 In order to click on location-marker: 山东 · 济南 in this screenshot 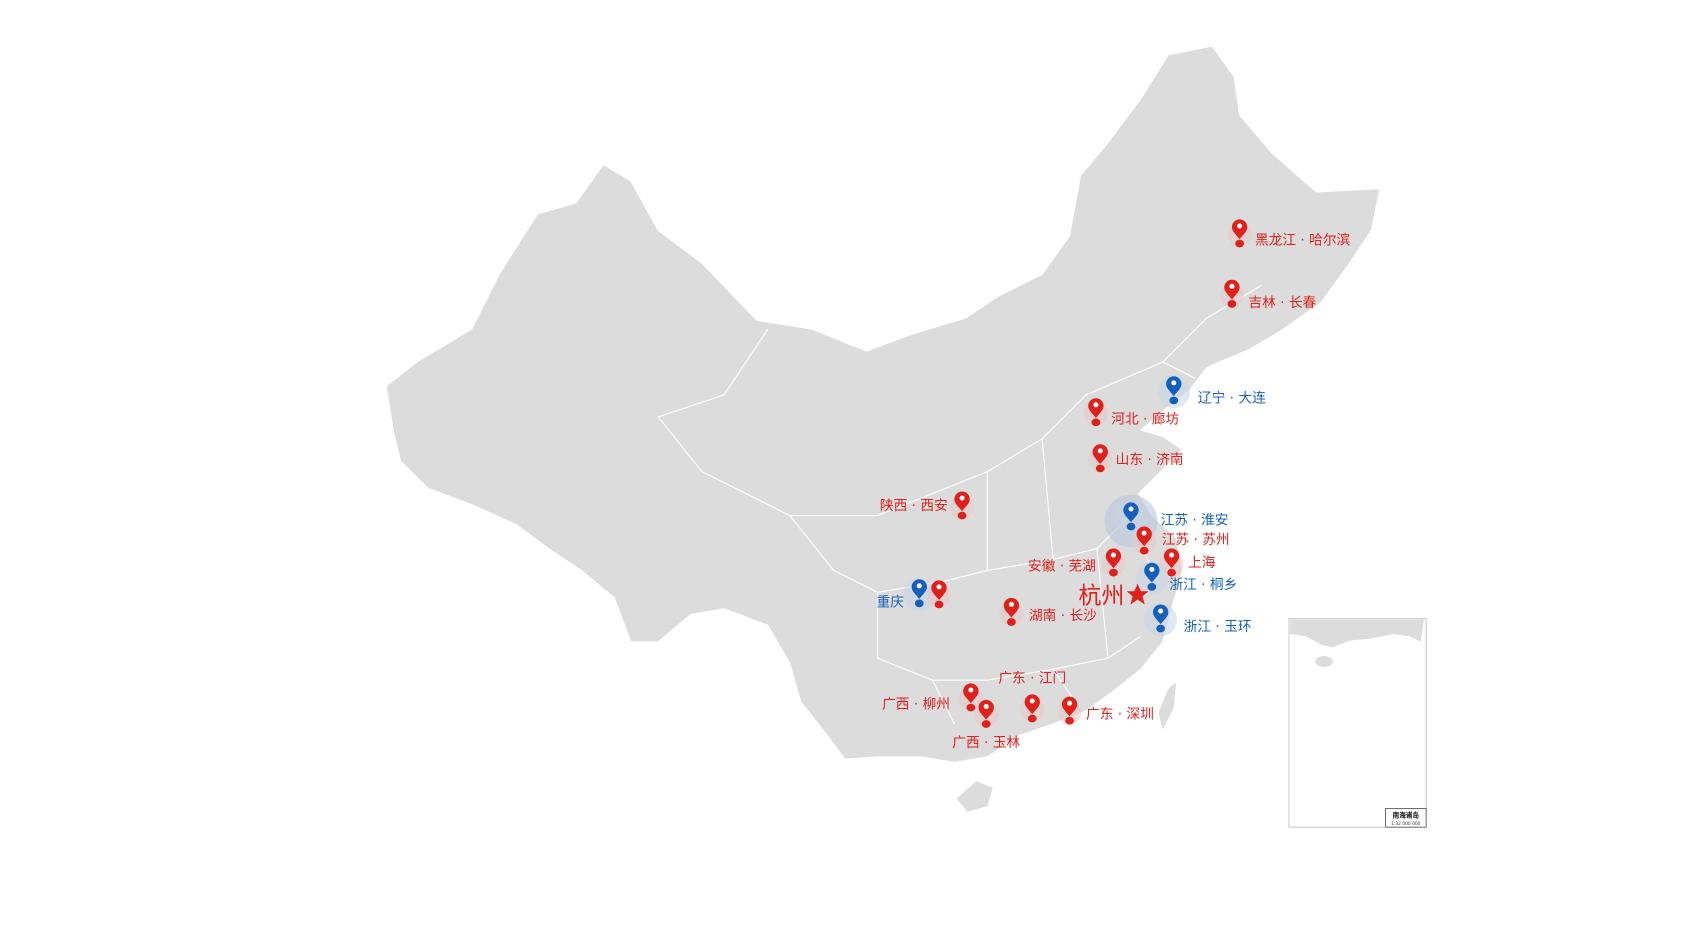, I will do `click(1136, 458)`.